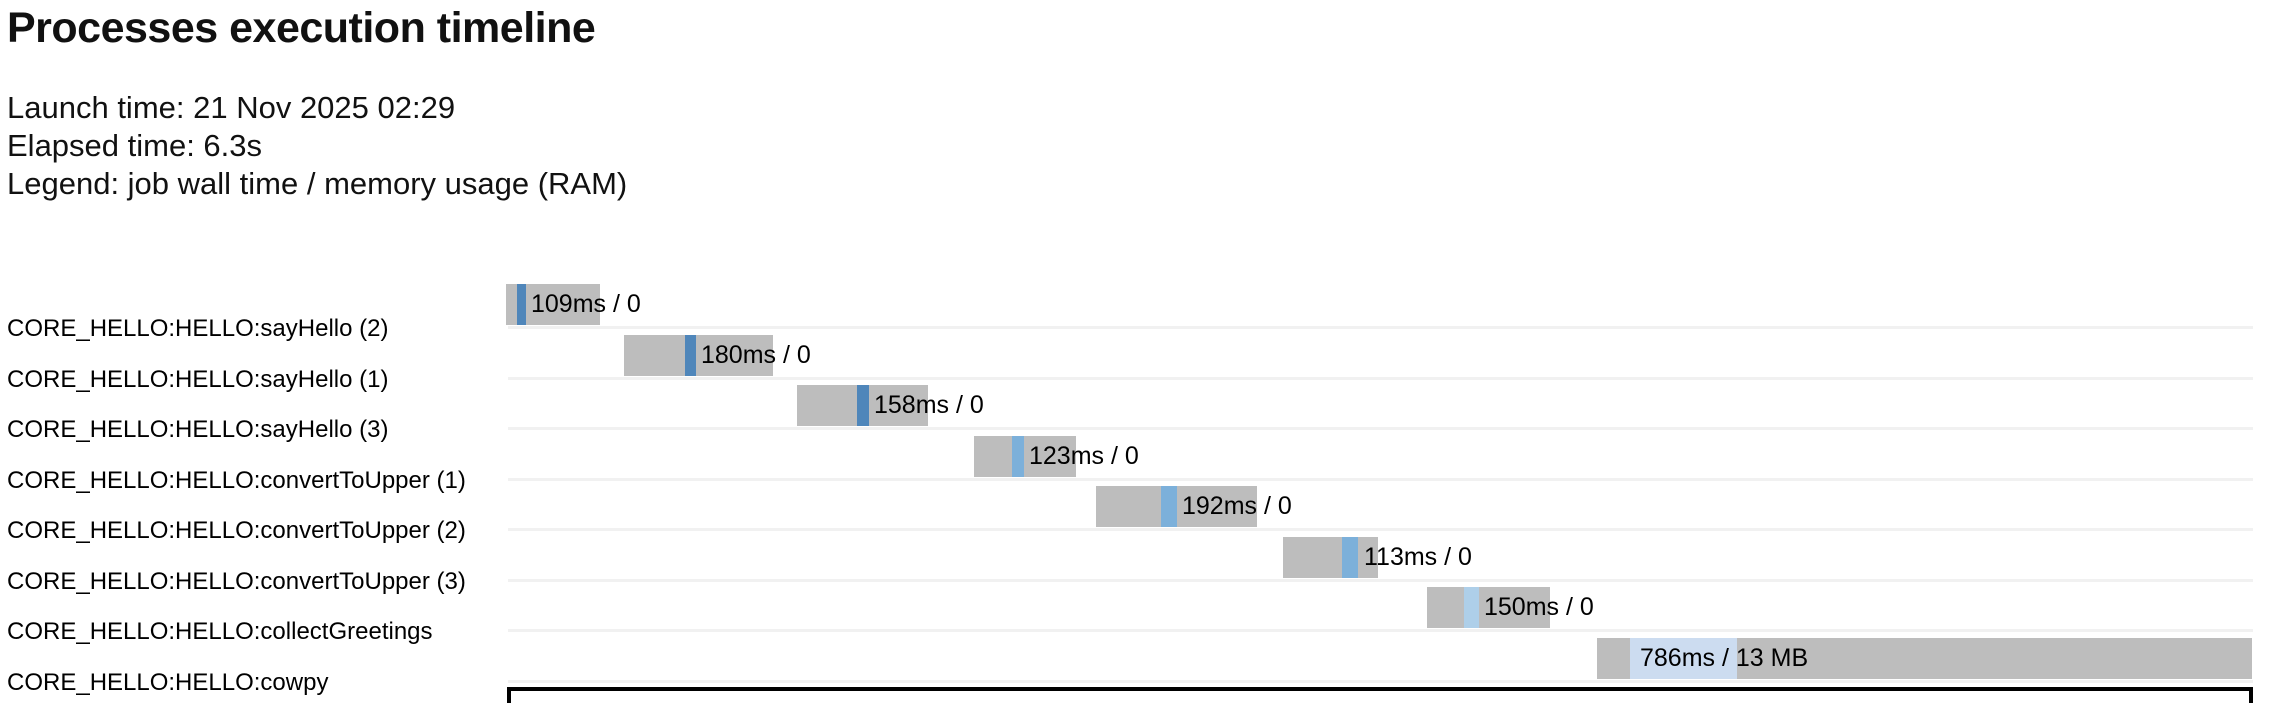  I want to click on task-bar-label: 192ms / 0, so click(1237, 506).